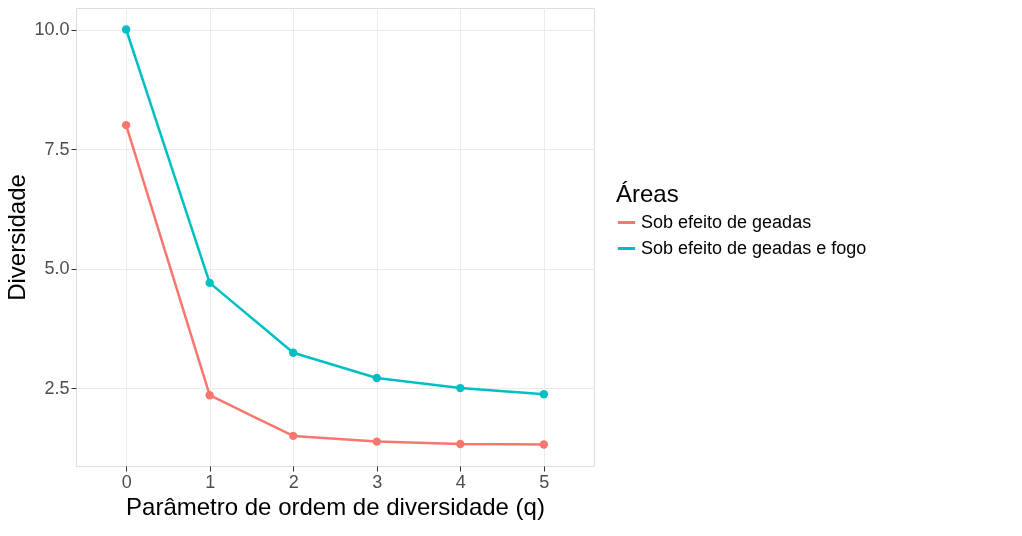 Image resolution: width=1022 pixels, height=536 pixels. Describe the element at coordinates (726, 221) in the screenshot. I see `legend-label: Sob efeito de geadas` at that location.